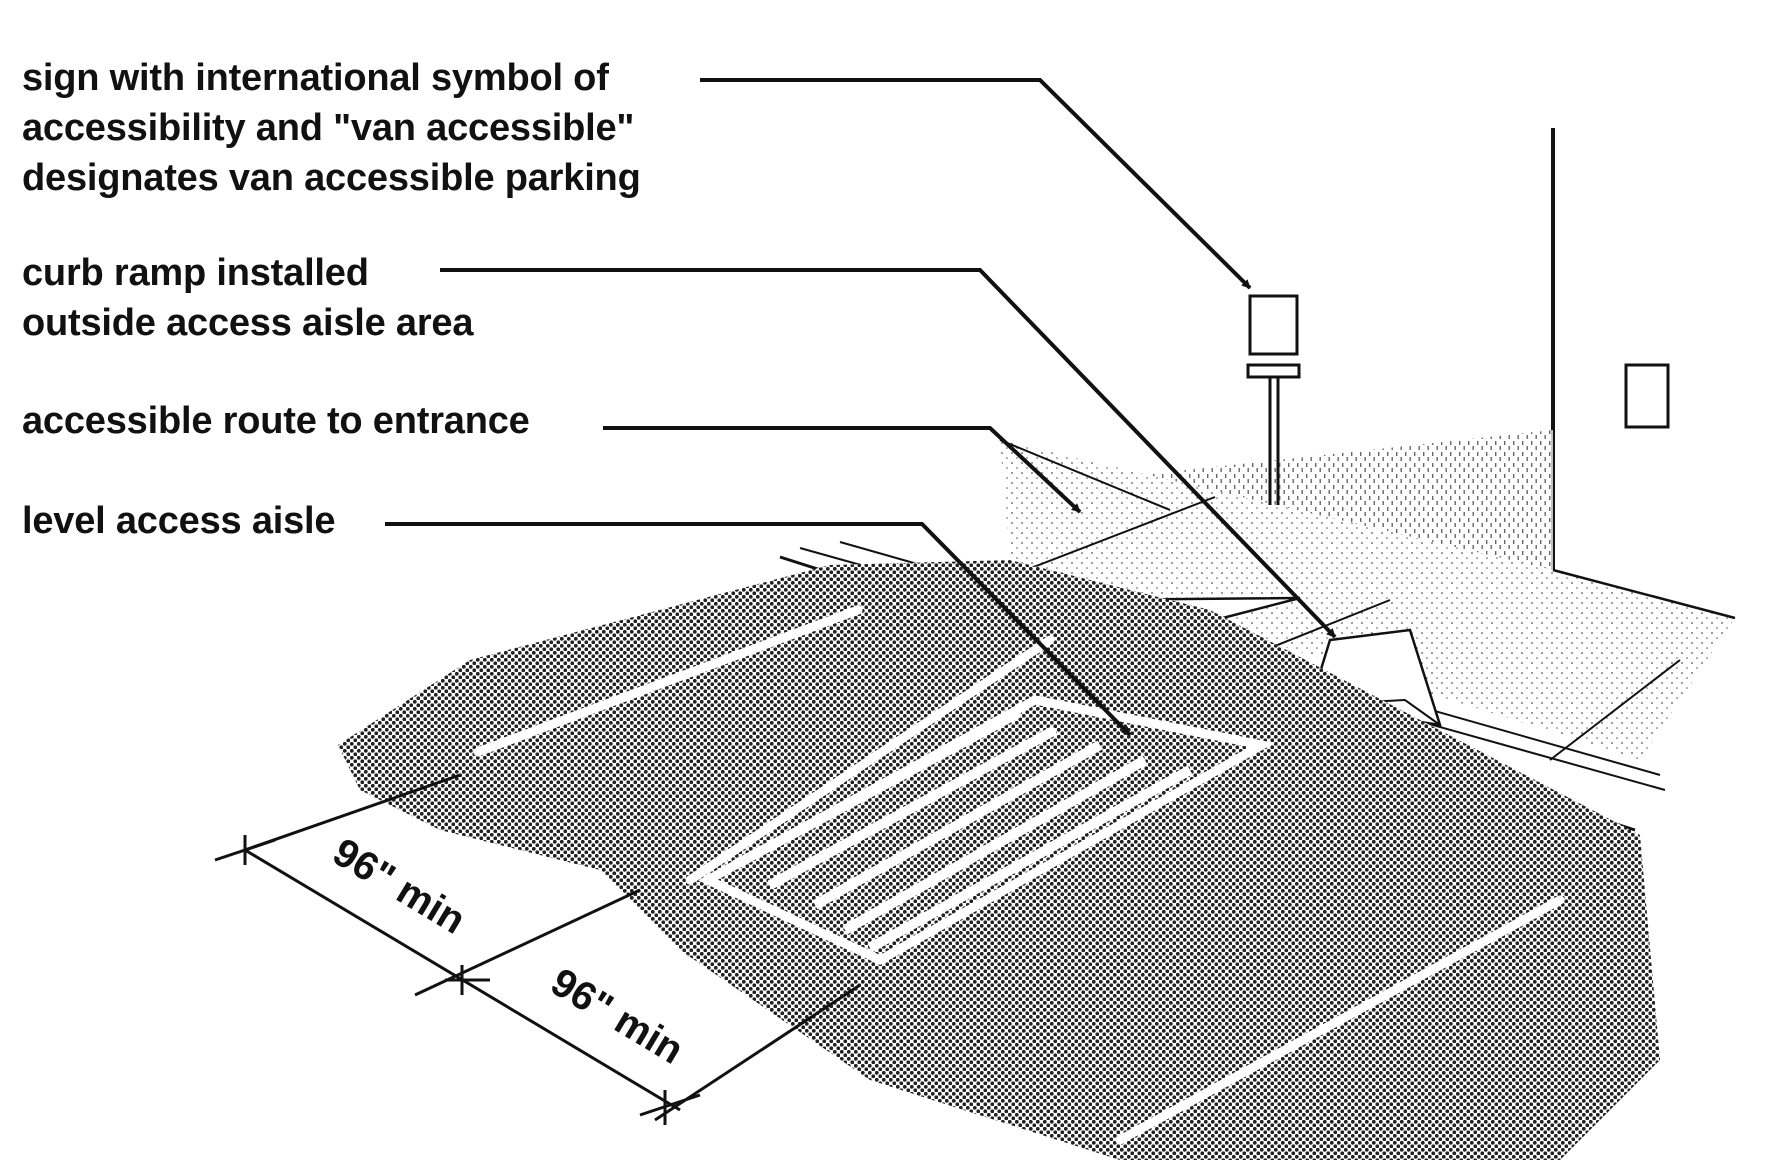 This screenshot has width=1774, height=1163. I want to click on sign-callout-line-3: designates van accessible parking, so click(331, 178).